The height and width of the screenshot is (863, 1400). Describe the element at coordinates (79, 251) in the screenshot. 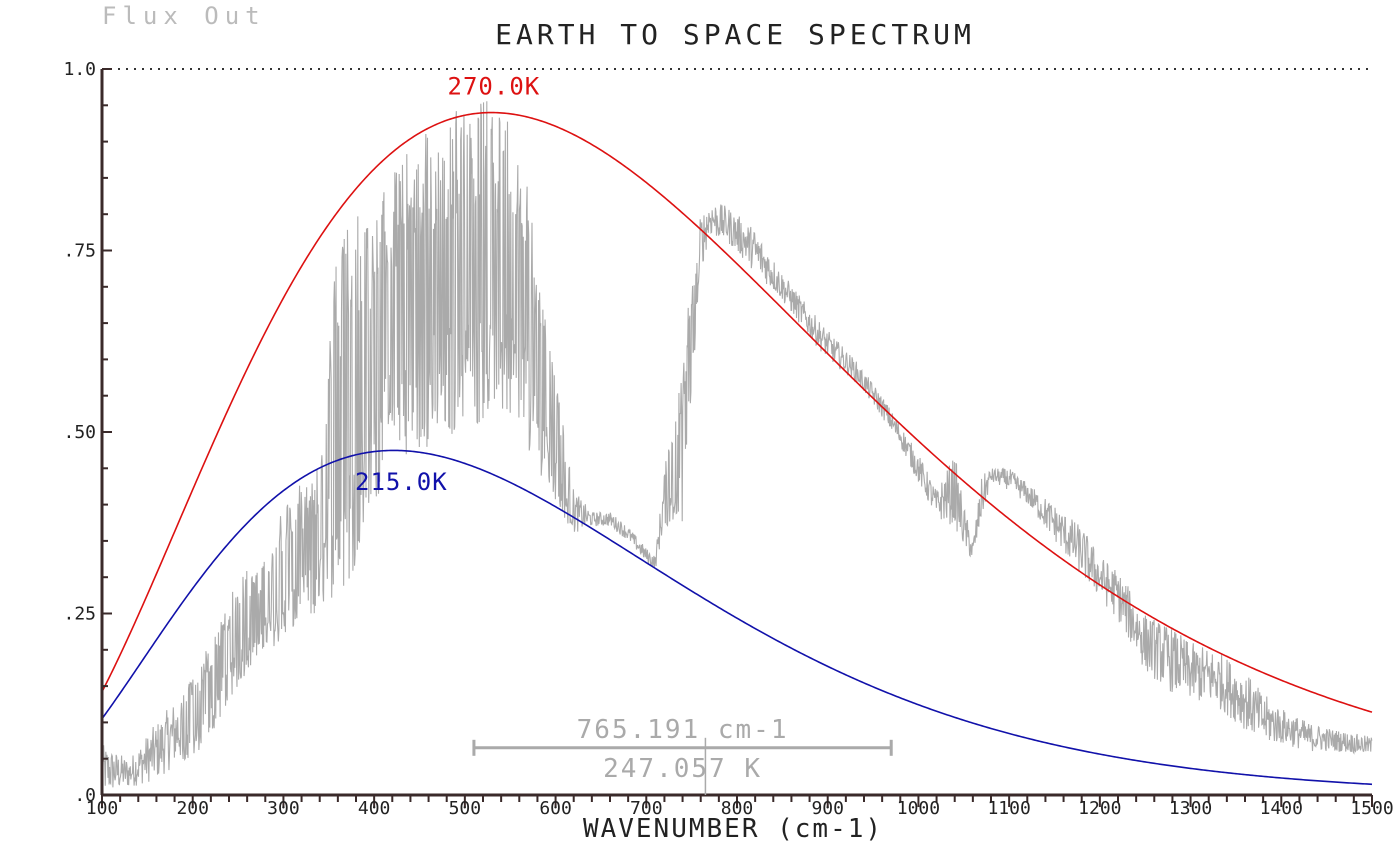

I see `y-tick-label: .75` at that location.